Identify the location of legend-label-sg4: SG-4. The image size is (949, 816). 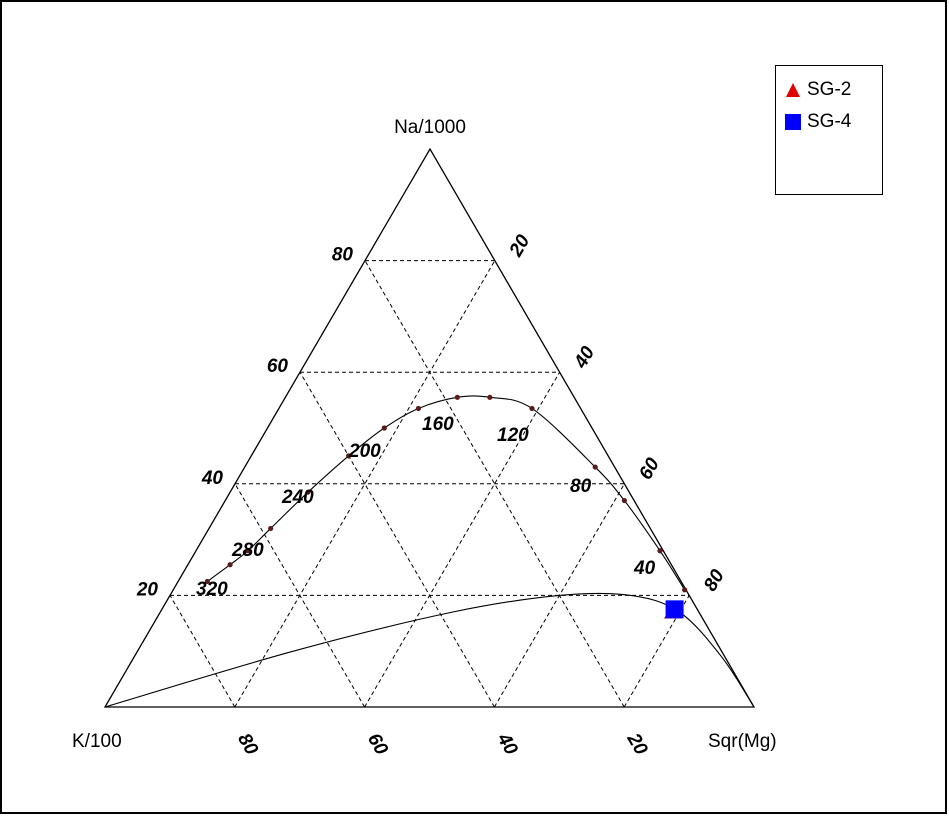
(829, 121).